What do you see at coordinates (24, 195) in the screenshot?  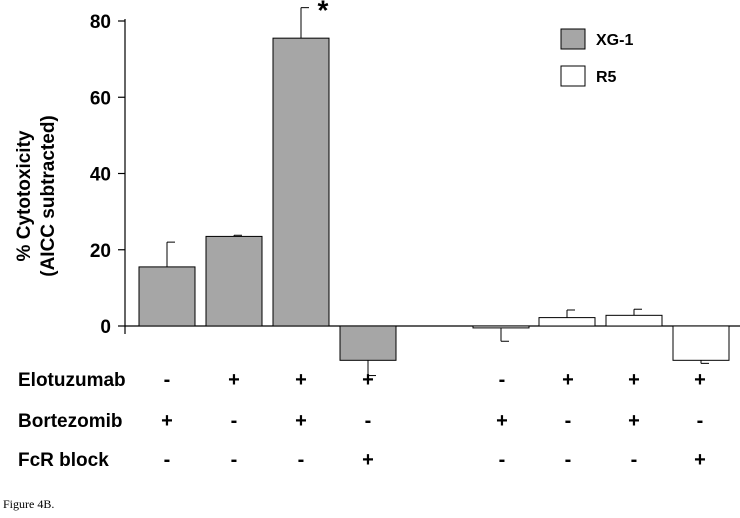 I see `y-axis-label-line1: % Cytotoxicity` at bounding box center [24, 195].